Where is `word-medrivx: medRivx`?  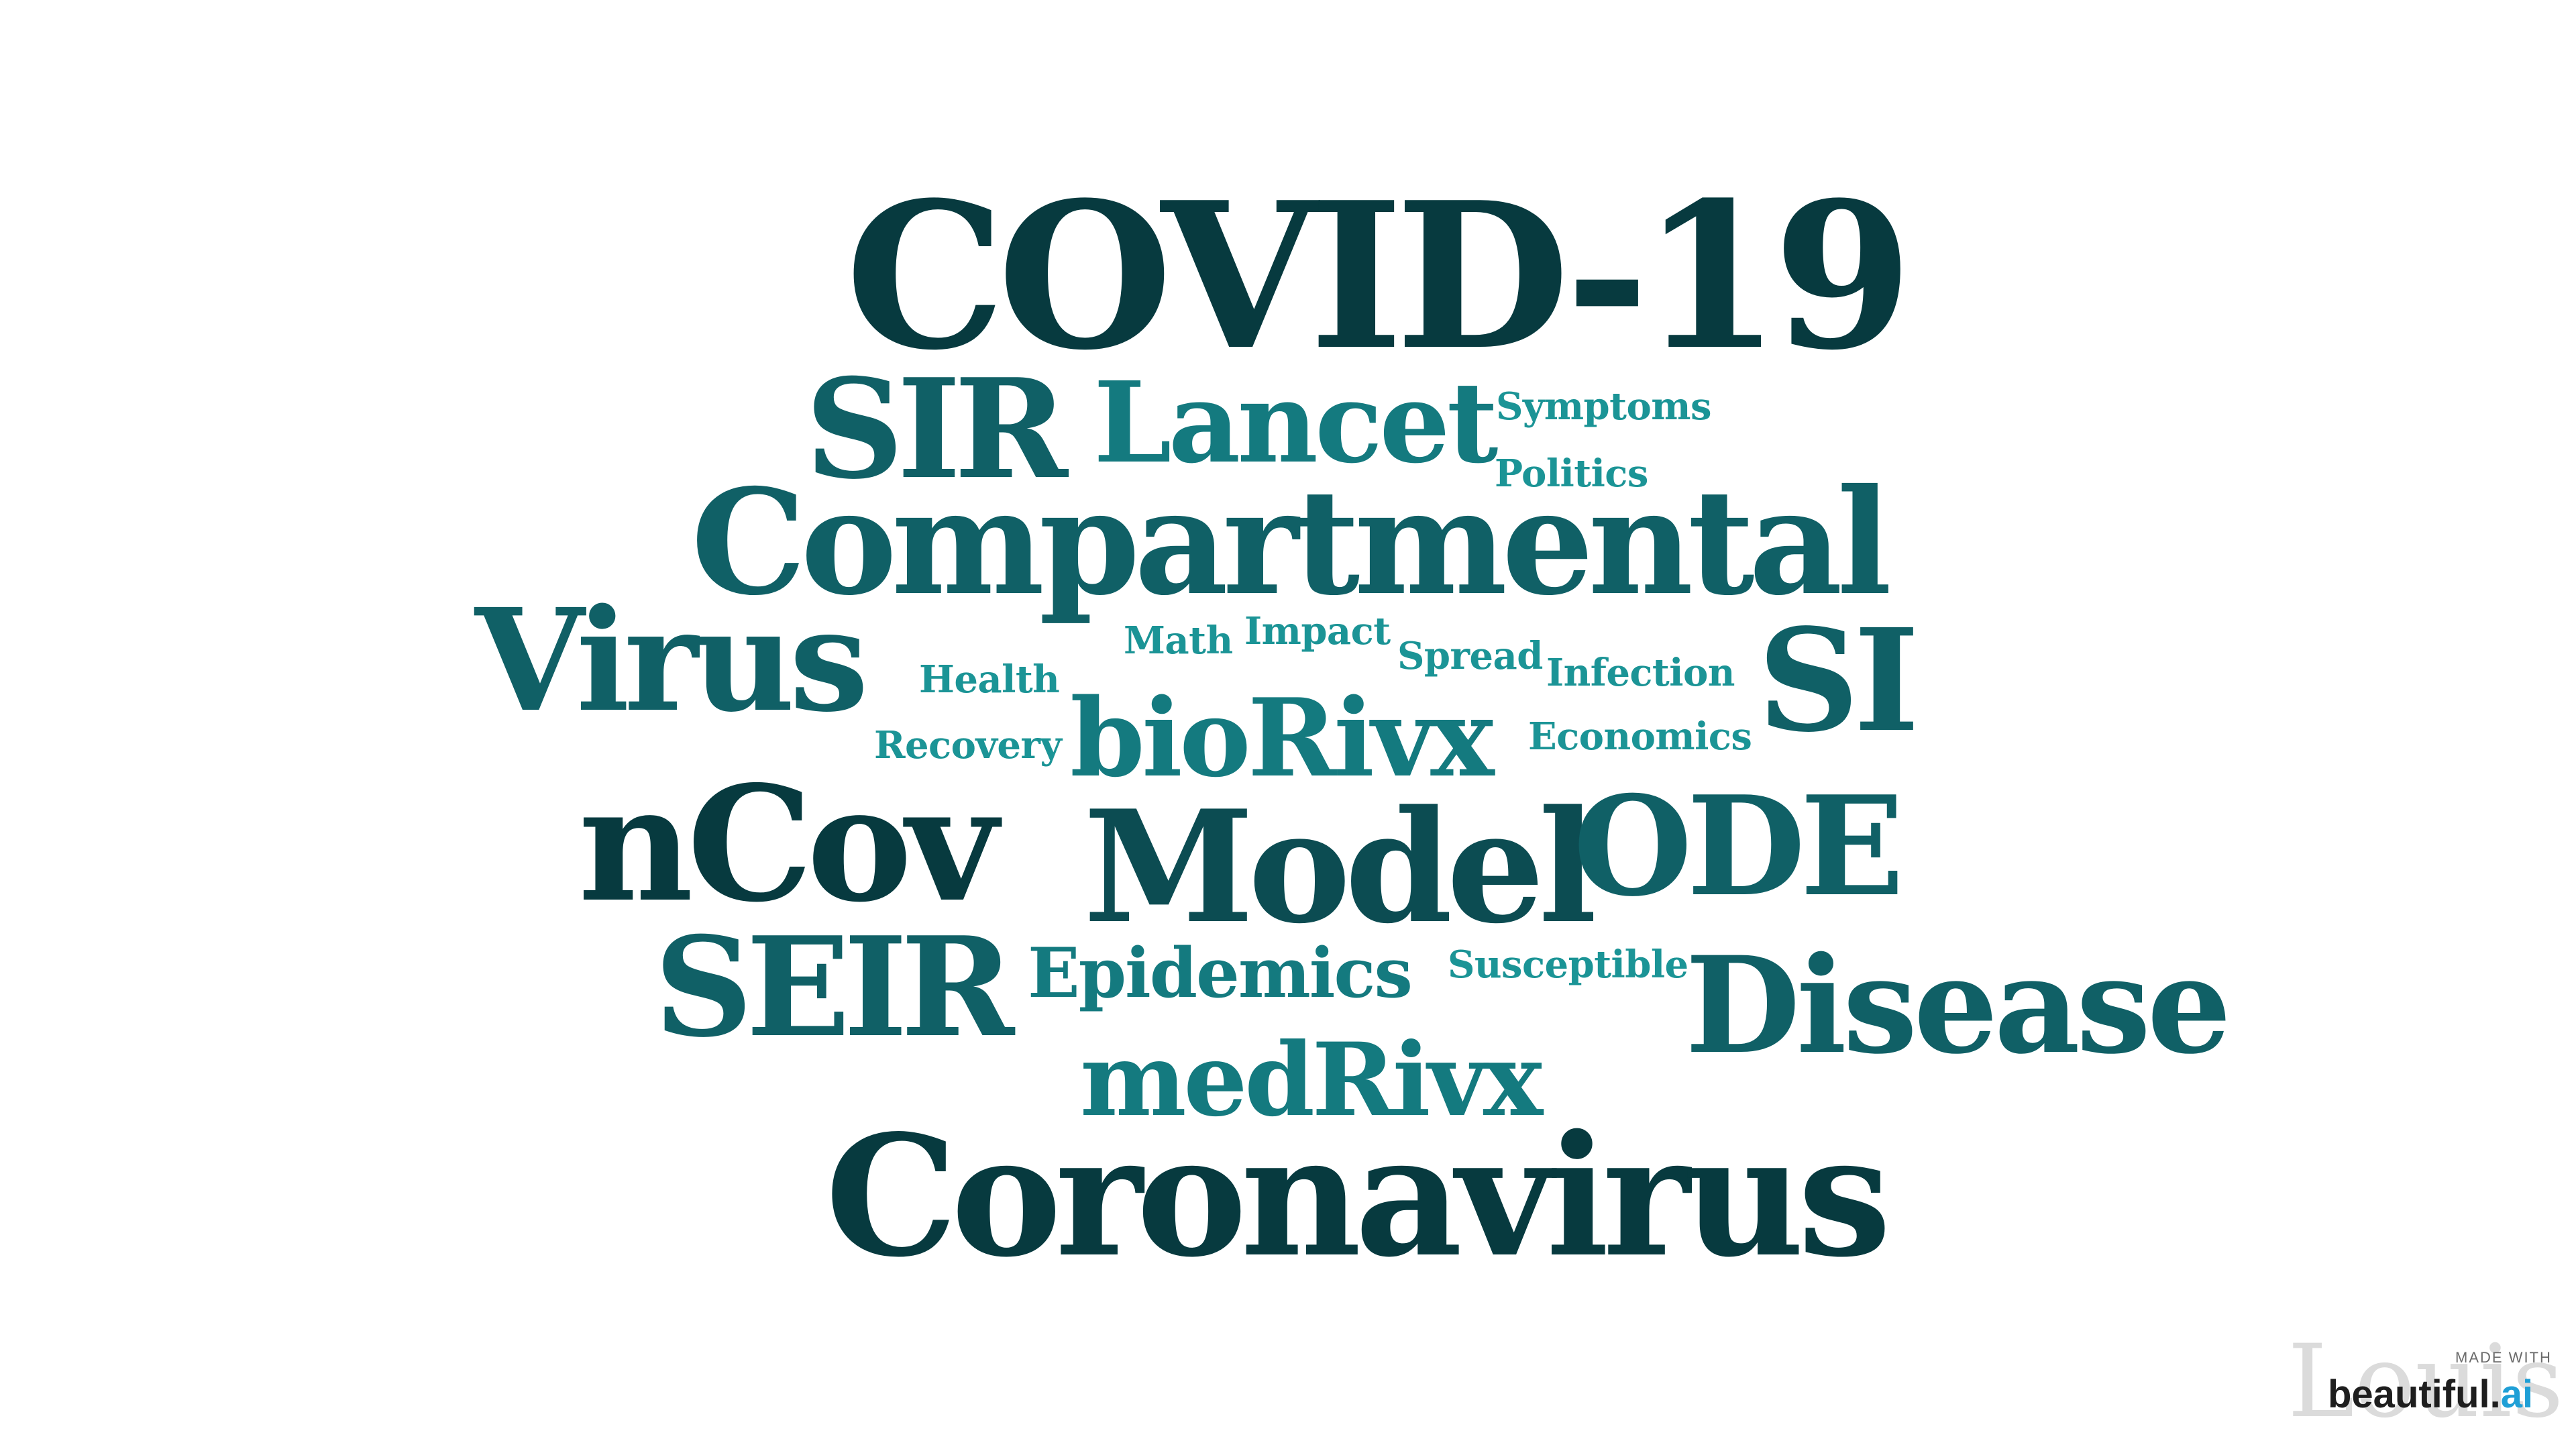 word-medrivx: medRivx is located at coordinates (1311, 1080).